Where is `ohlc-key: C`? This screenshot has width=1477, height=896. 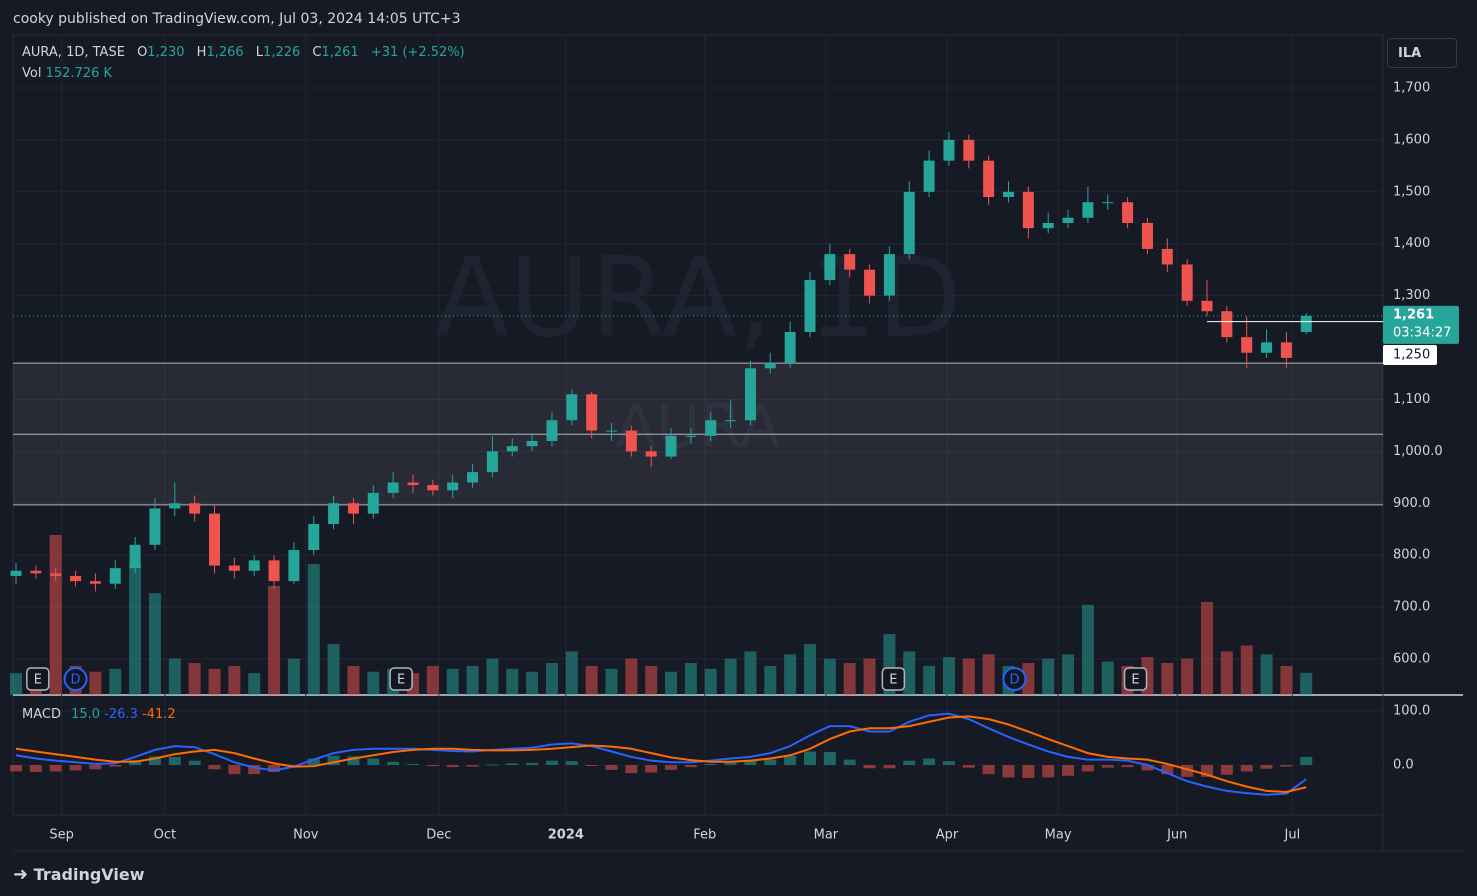
ohlc-key: C is located at coordinates (317, 52).